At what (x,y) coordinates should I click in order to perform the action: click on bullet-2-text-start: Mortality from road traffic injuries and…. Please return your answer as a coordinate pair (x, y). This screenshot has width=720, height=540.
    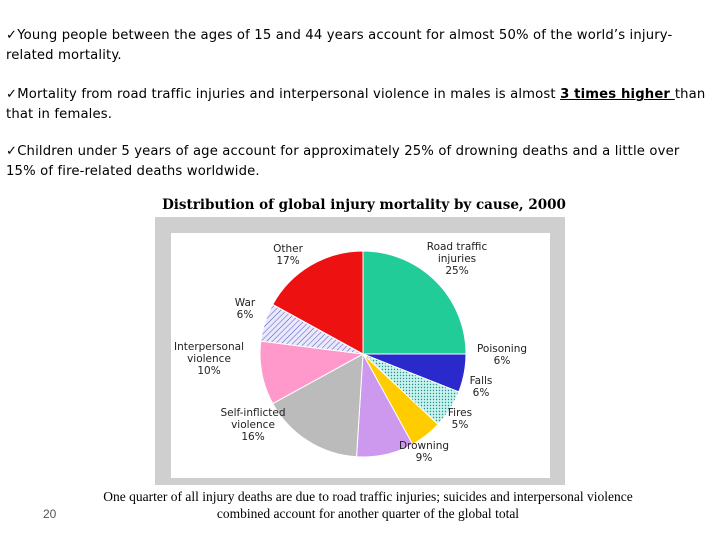
    Looking at the image, I should click on (289, 94).